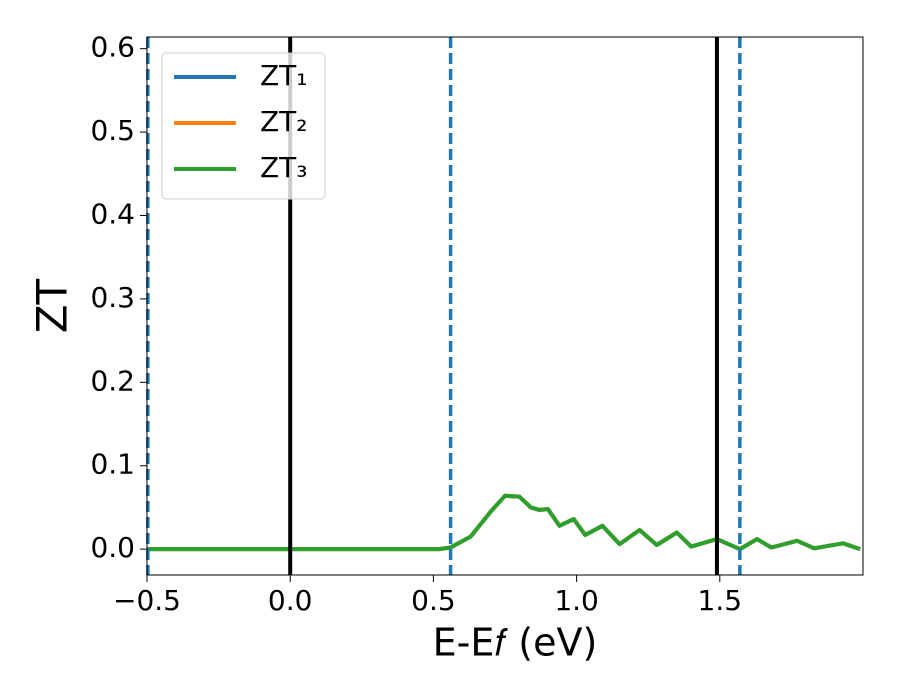 This screenshot has width=900, height=700. What do you see at coordinates (576, 600) in the screenshot?
I see `x-tick-label: 1.0` at bounding box center [576, 600].